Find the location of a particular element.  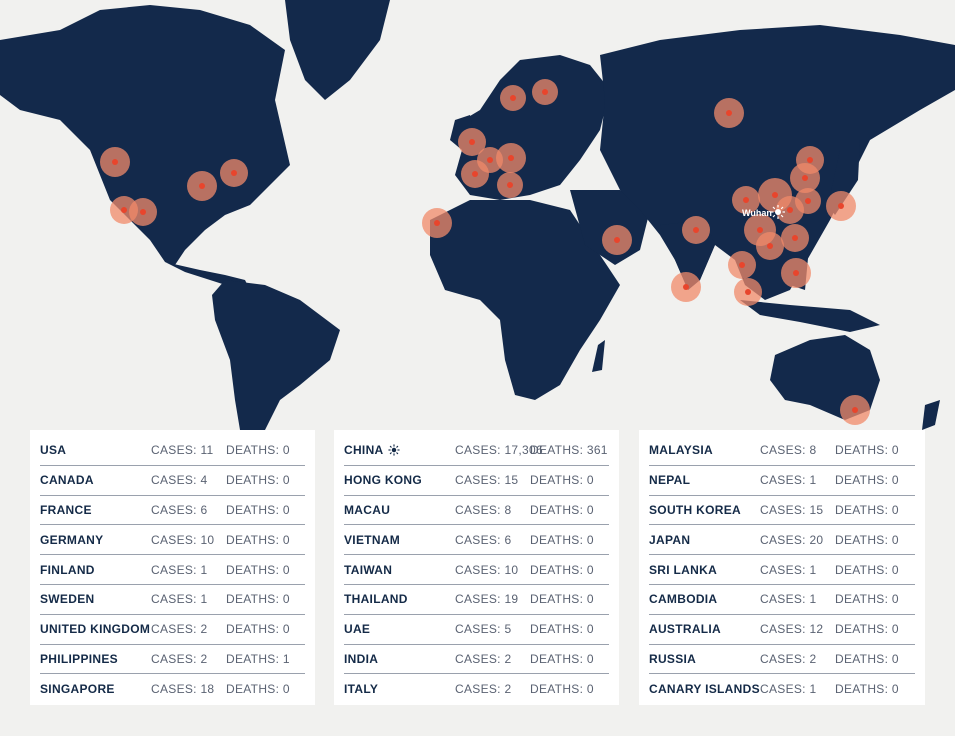

country-name: UAE is located at coordinates (357, 629).